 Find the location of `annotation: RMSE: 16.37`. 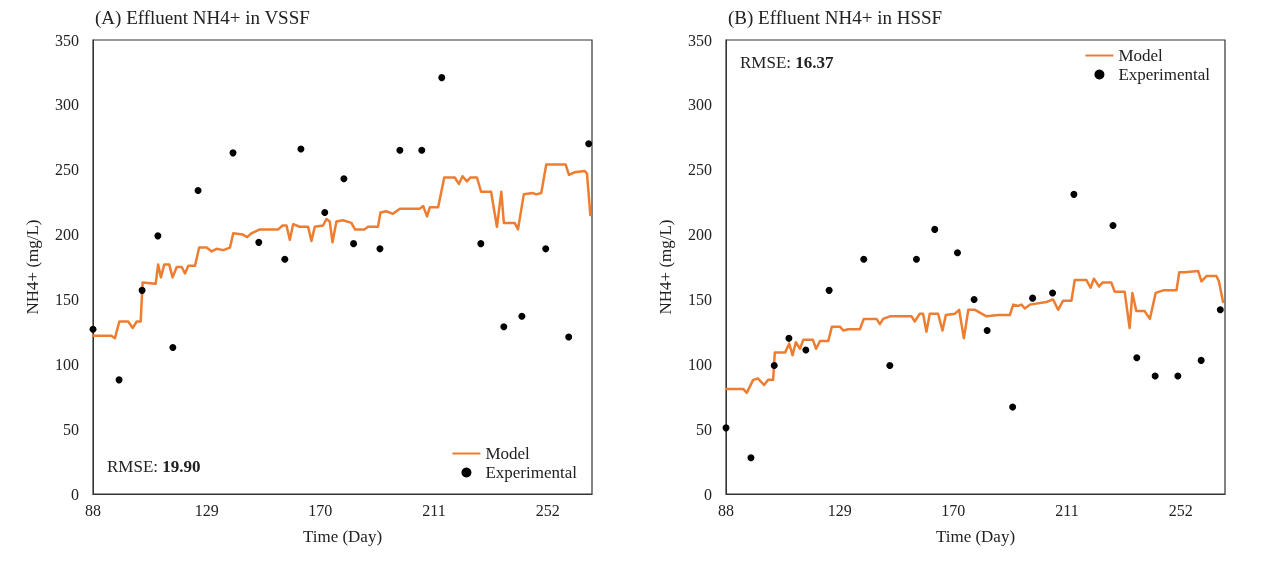

annotation: RMSE: 16.37 is located at coordinates (787, 62).